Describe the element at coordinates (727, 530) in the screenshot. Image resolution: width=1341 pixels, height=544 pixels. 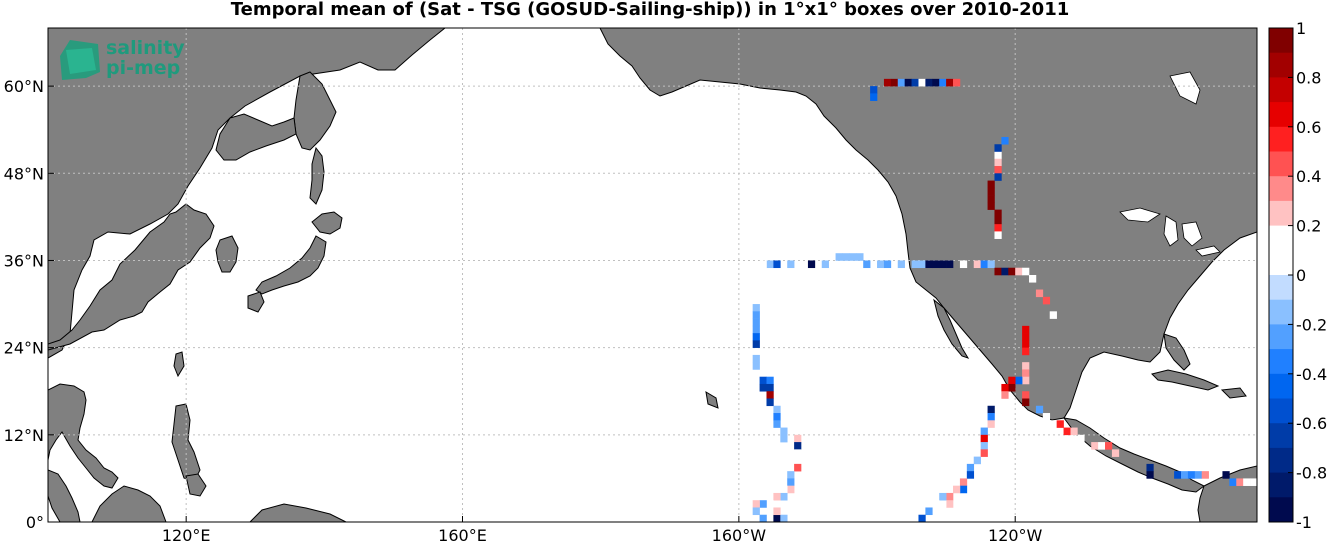
I see `x-tick-labels: 120°E 160°E 160°W 120°W` at that location.